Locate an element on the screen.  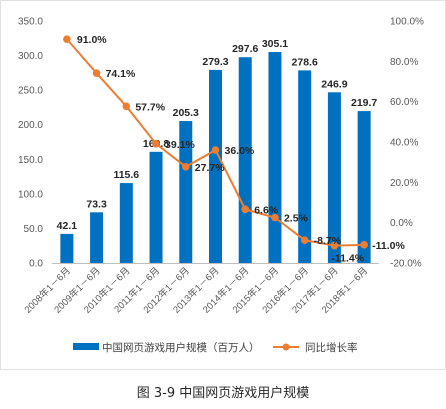
growth-rate-label: 39.1% is located at coordinates (180, 145).